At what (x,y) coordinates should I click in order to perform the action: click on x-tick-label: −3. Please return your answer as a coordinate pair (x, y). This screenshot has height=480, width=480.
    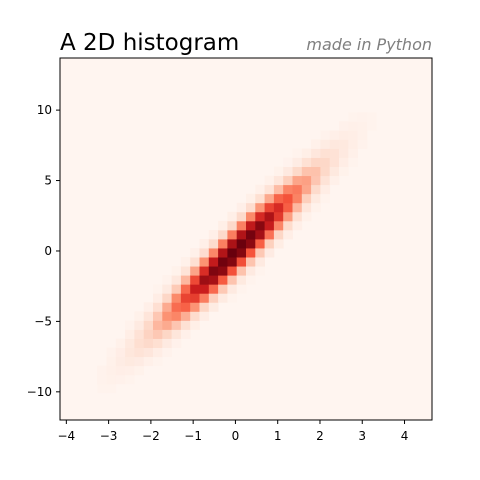
    Looking at the image, I should click on (109, 436).